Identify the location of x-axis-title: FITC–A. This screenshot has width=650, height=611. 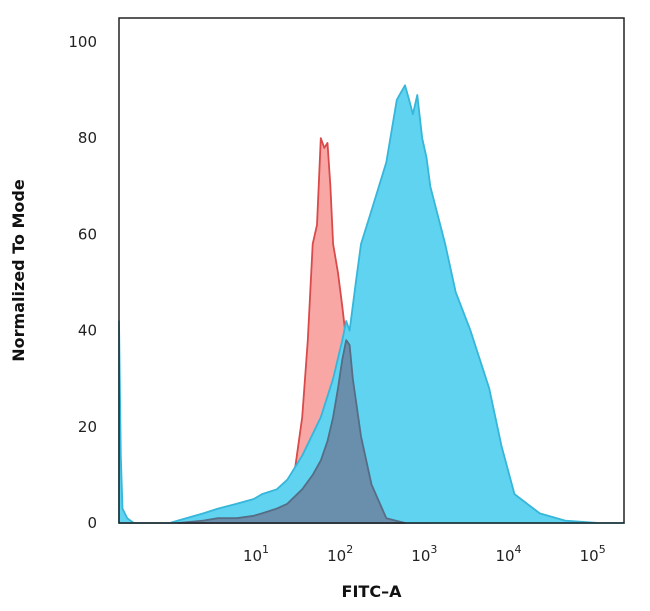
(372, 591).